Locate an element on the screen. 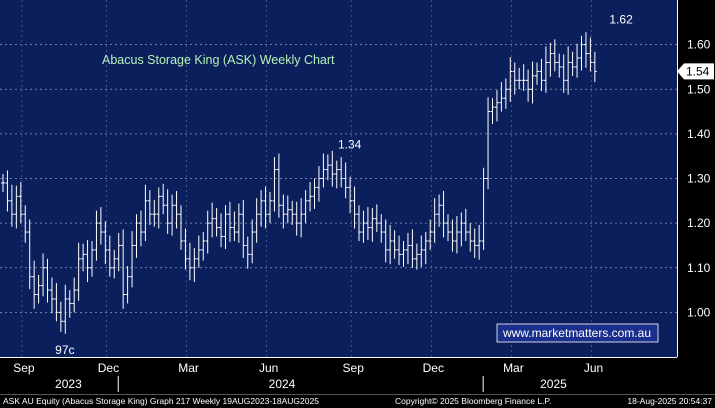 Image resolution: width=715 pixels, height=408 pixels. y-tick-label: 1.20 is located at coordinates (699, 223).